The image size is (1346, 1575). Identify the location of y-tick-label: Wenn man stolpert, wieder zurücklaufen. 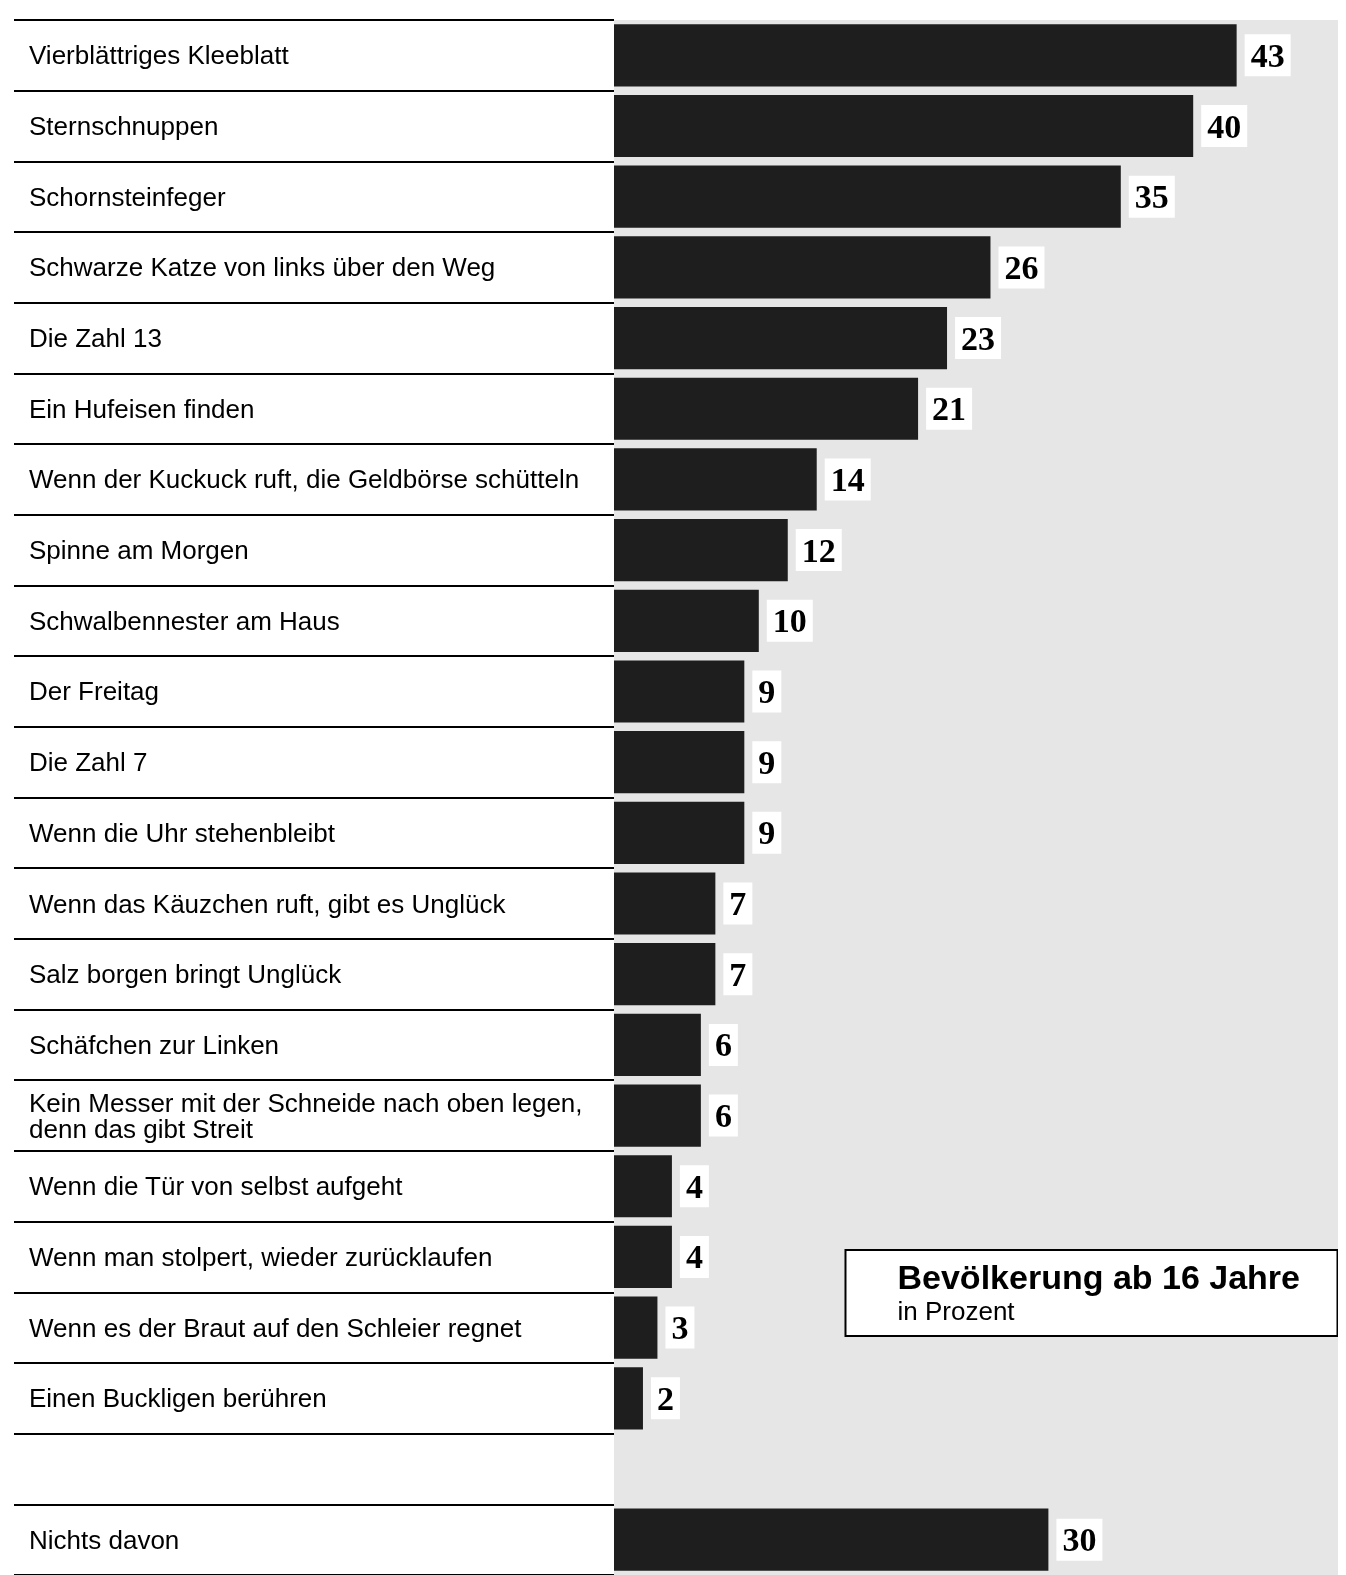
(261, 1256).